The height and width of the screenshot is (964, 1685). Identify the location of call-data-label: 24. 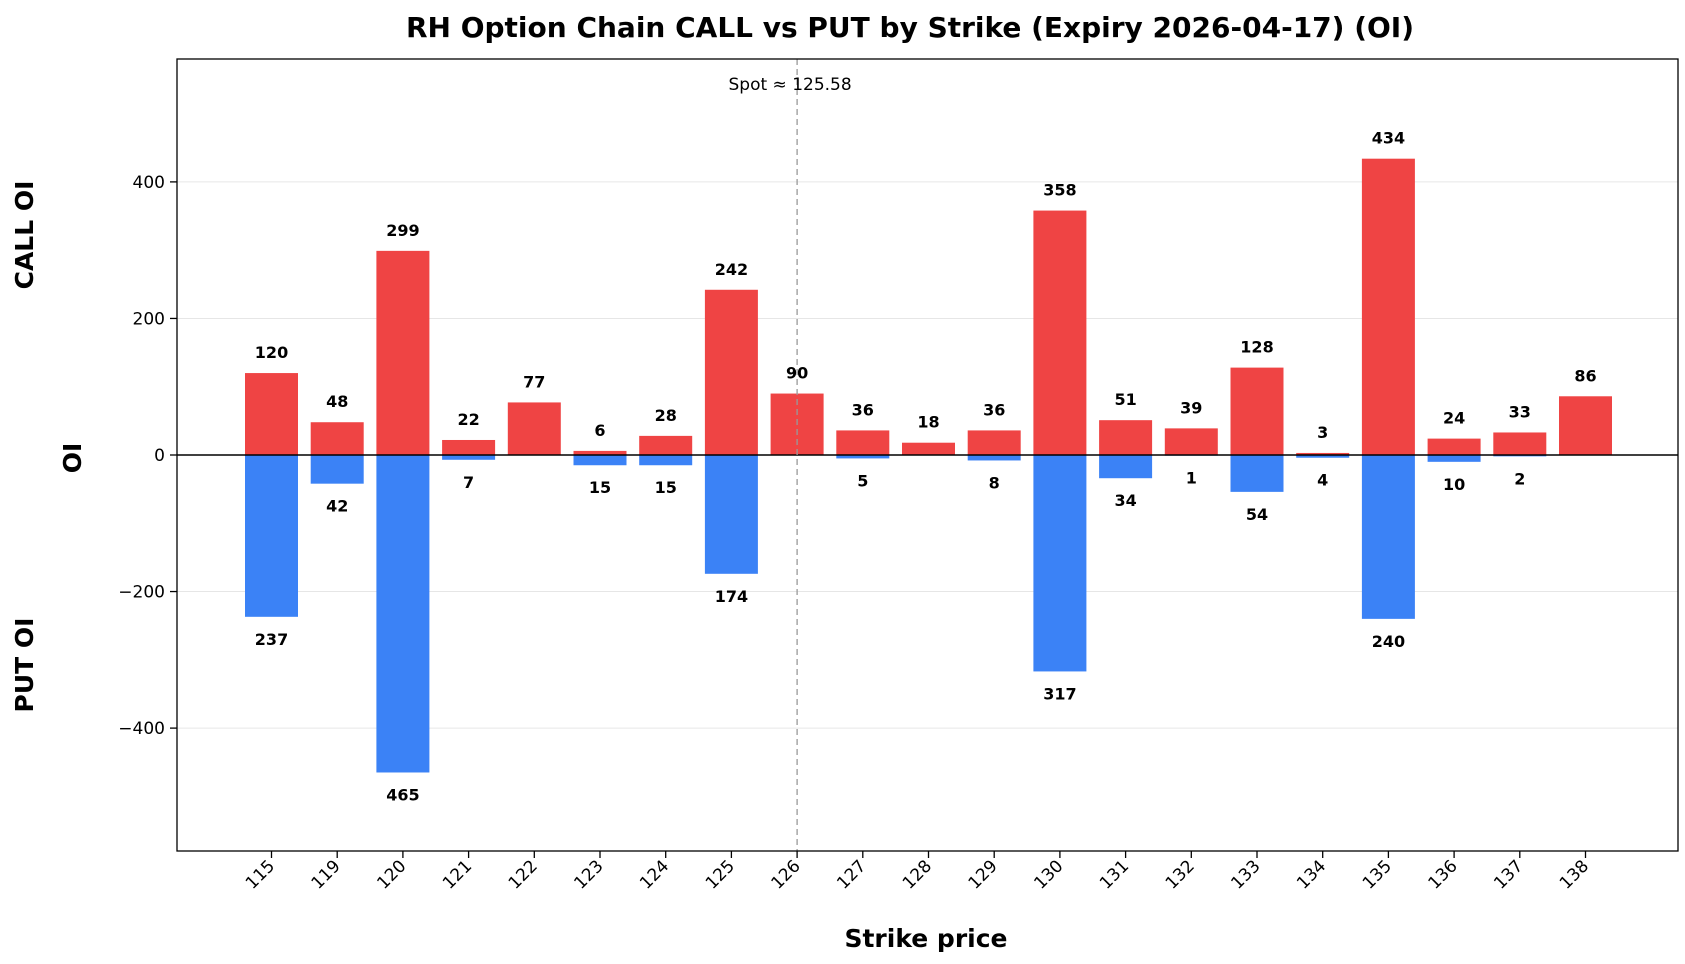
(1454, 418).